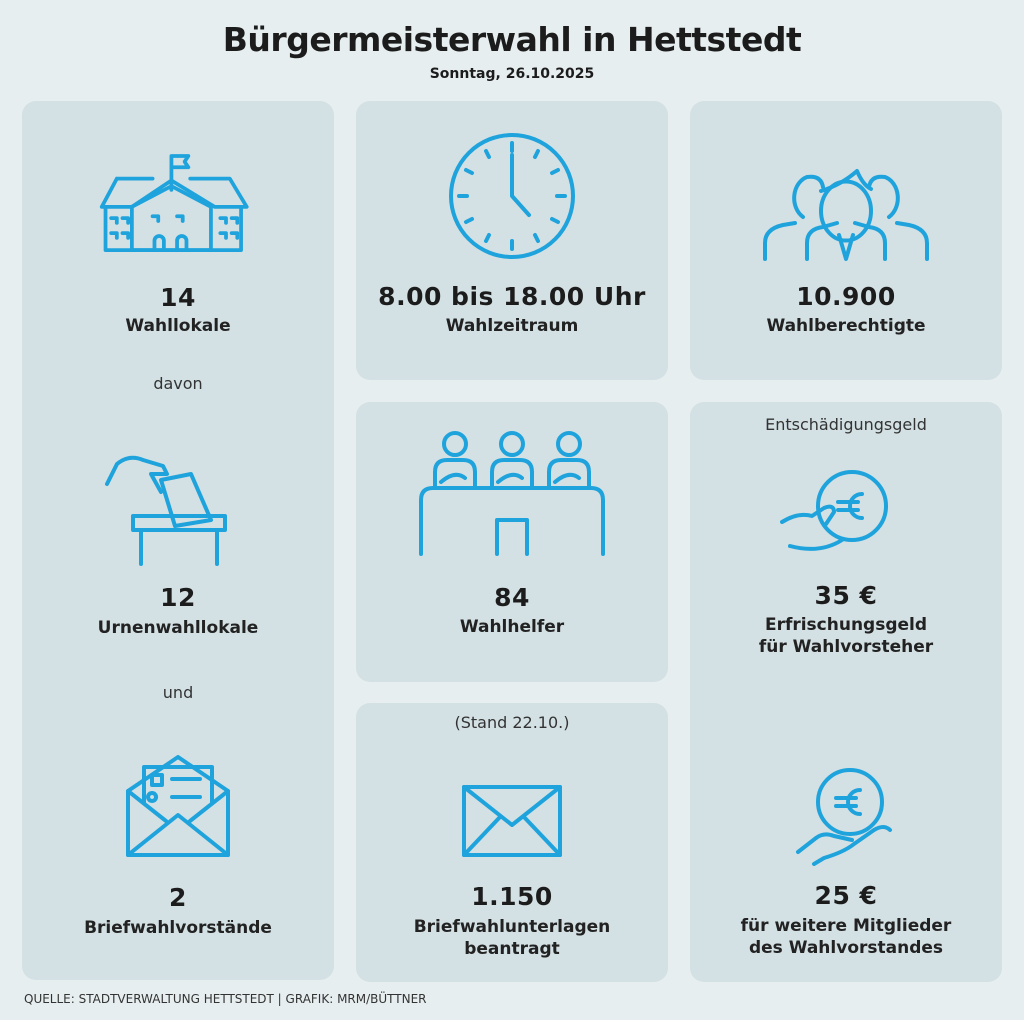 The height and width of the screenshot is (1020, 1024). I want to click on eligible-voters-label: Wahlberechtigte, so click(846, 326).